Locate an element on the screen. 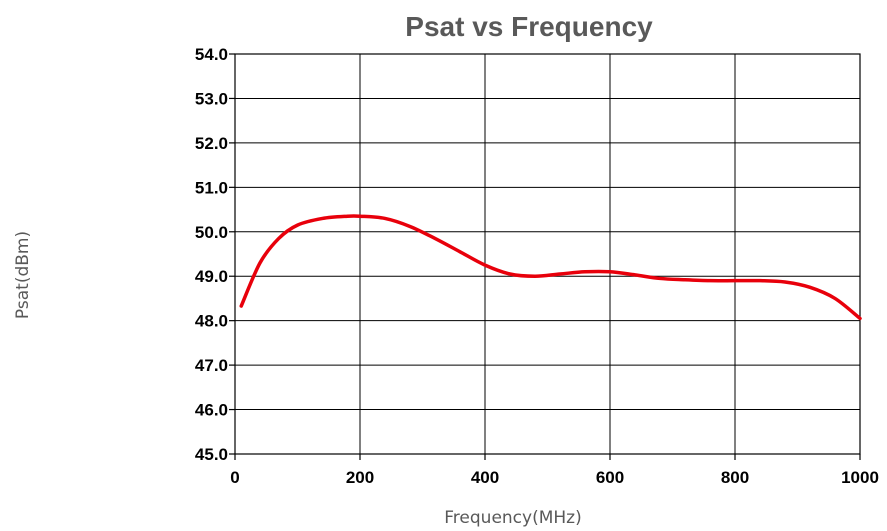 The width and height of the screenshot is (887, 531). y-tick-label: 47.0 is located at coordinates (211, 365).